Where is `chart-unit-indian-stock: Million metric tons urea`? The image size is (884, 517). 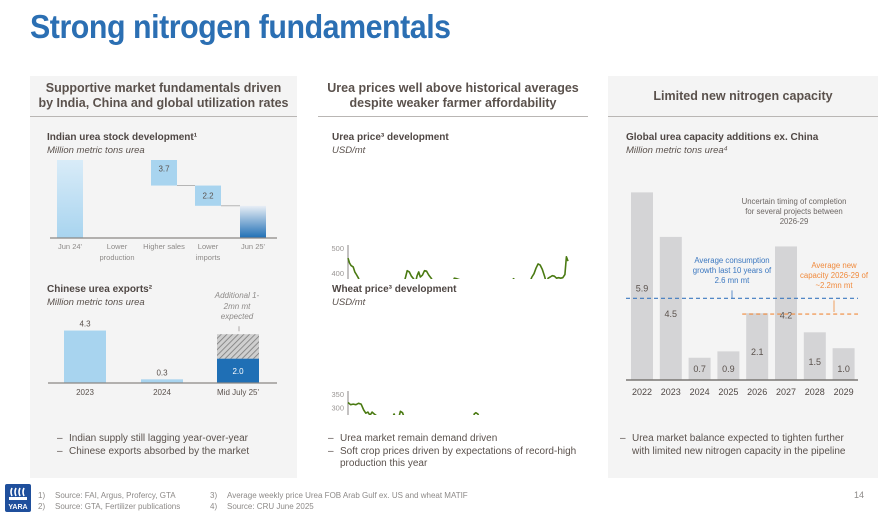
chart-unit-indian-stock: Million metric tons urea is located at coordinates (96, 150).